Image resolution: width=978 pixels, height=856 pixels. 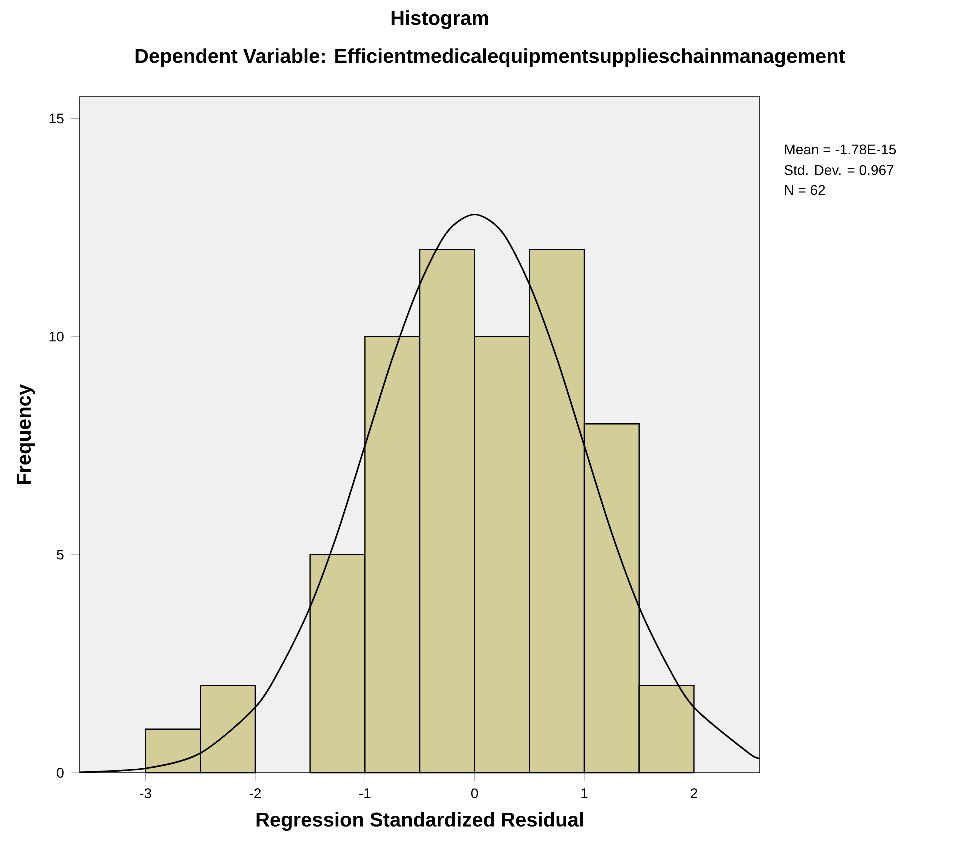 What do you see at coordinates (694, 793) in the screenshot?
I see `x-tick-label: 2` at bounding box center [694, 793].